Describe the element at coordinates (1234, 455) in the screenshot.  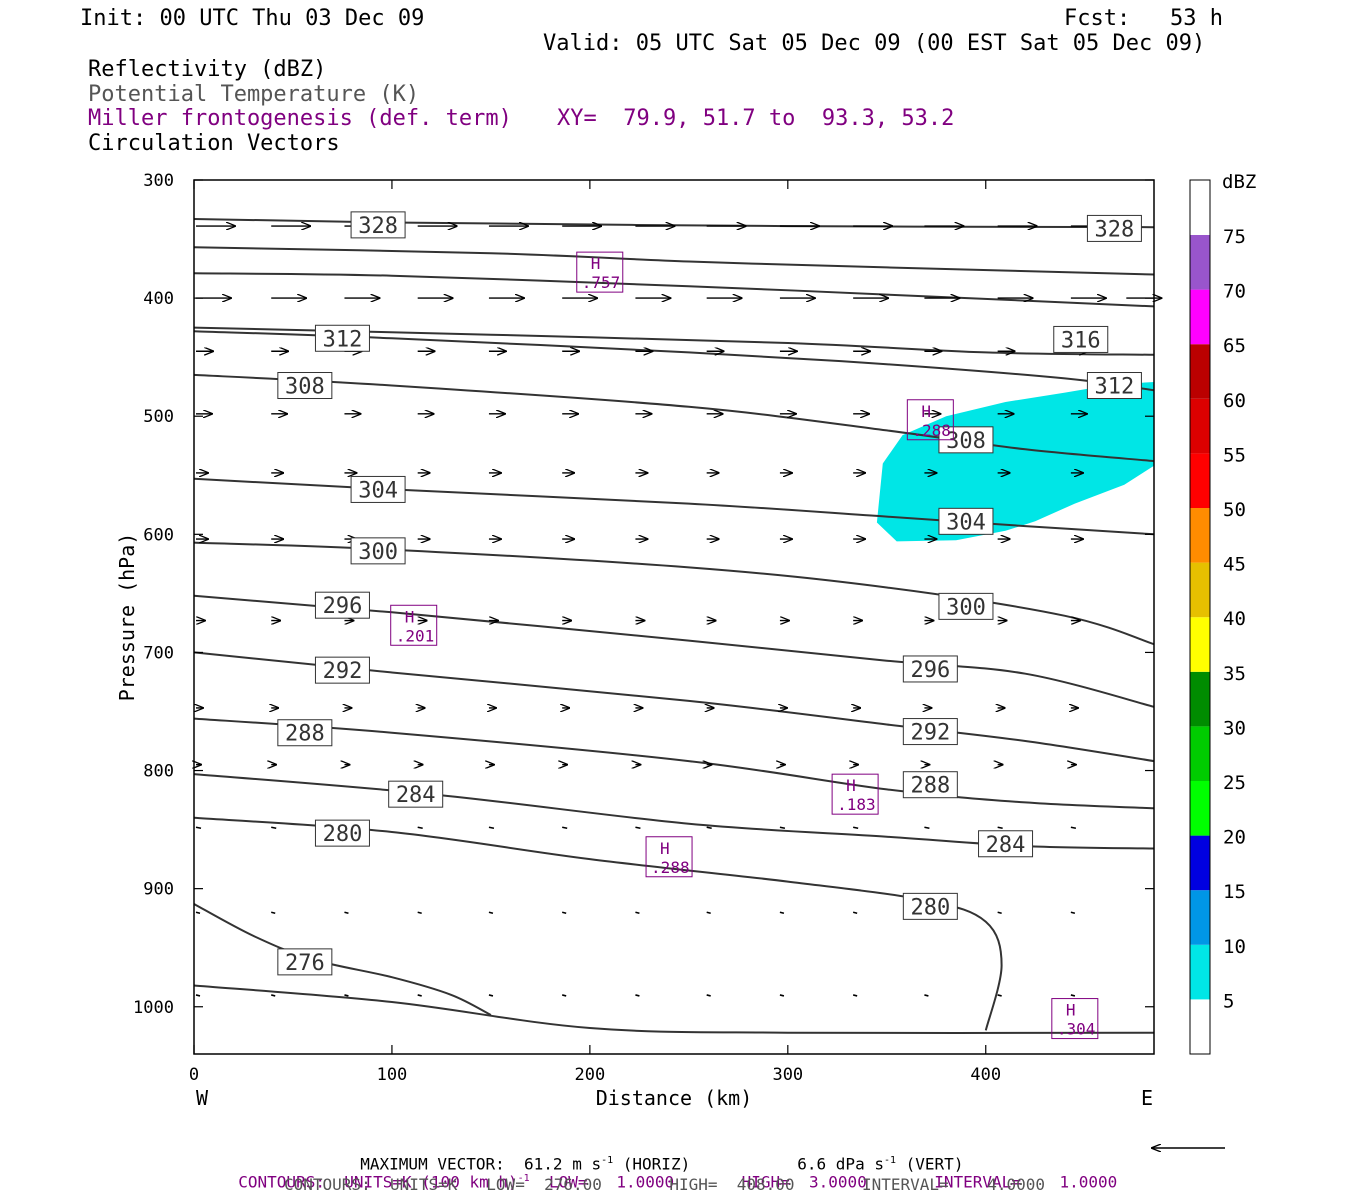
I see `colorbar-label-55: 55` at that location.